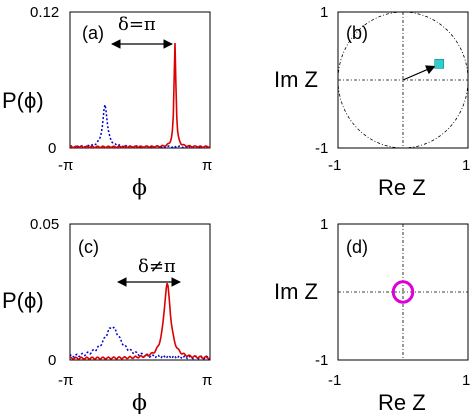 The width and height of the screenshot is (474, 414). What do you see at coordinates (357, 247) in the screenshot?
I see `panel-d-label: (d)` at bounding box center [357, 247].